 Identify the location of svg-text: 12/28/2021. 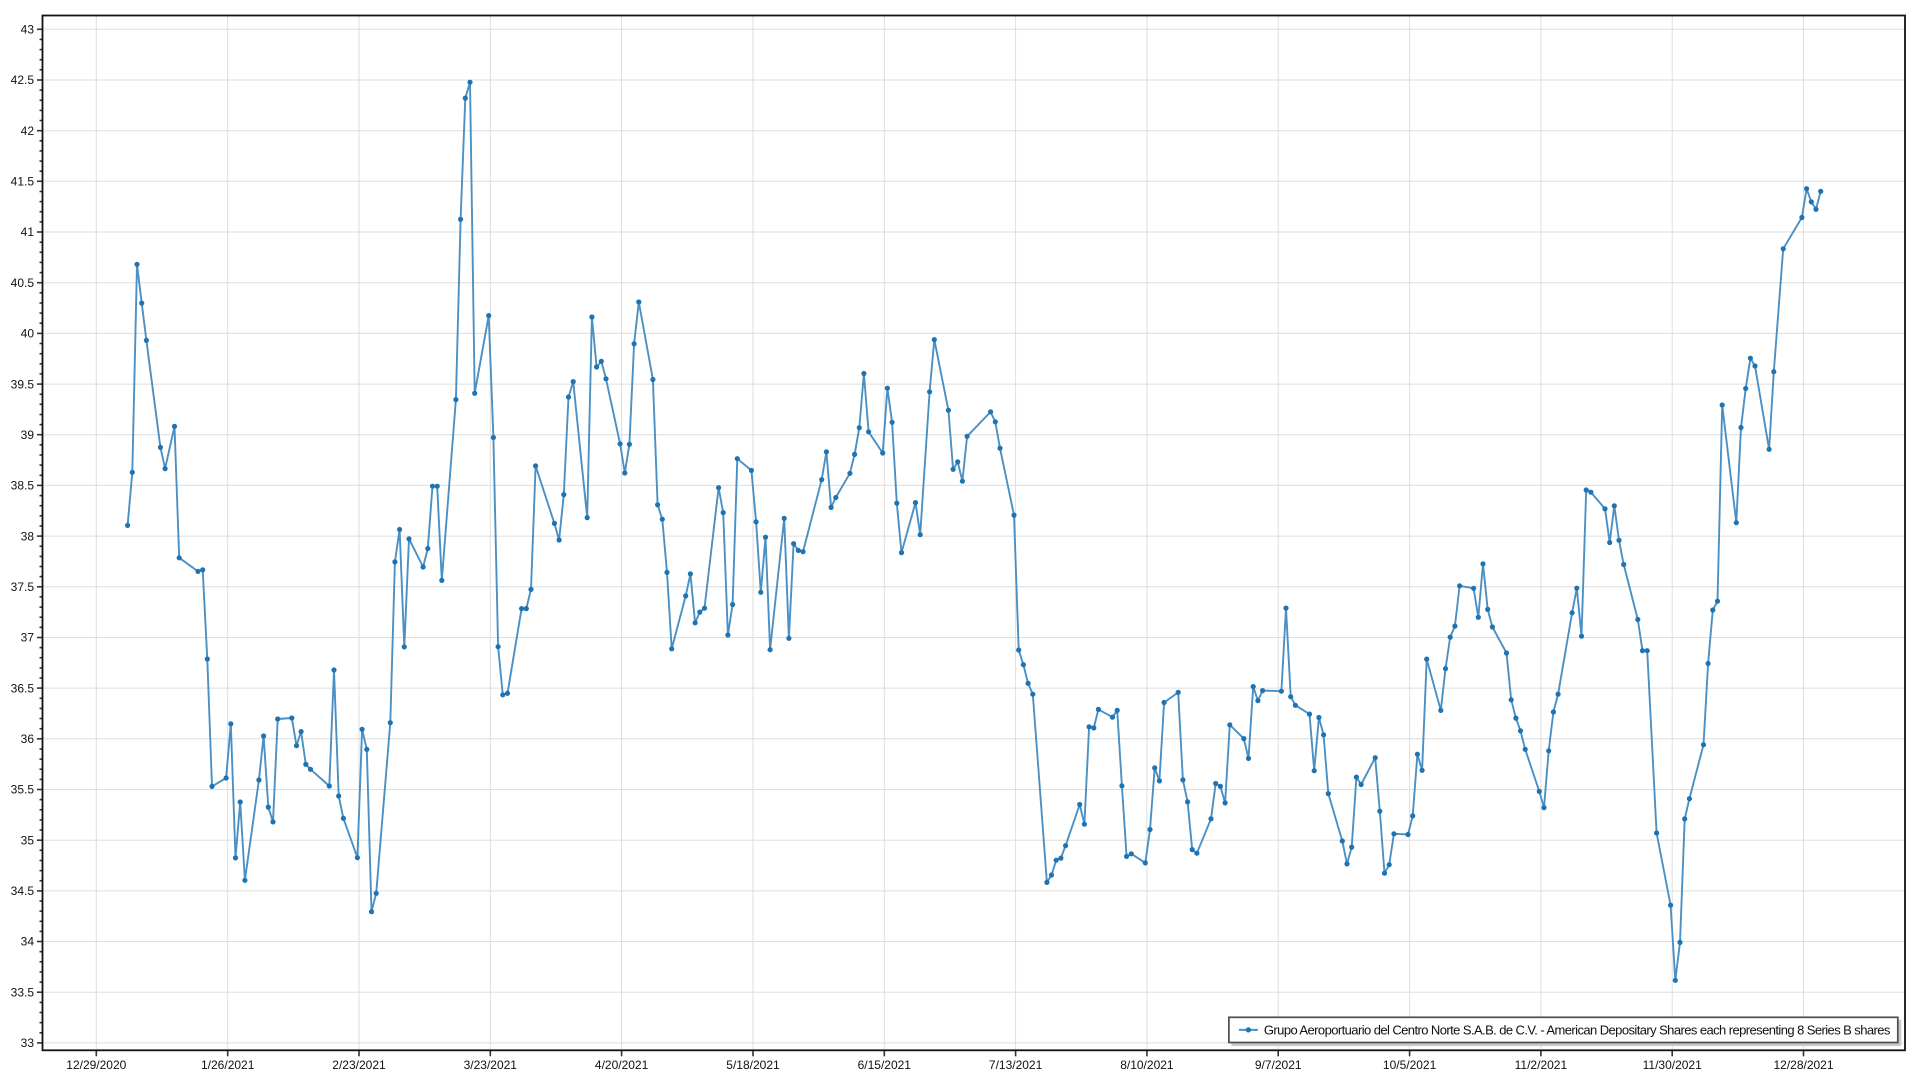
(1803, 1065).